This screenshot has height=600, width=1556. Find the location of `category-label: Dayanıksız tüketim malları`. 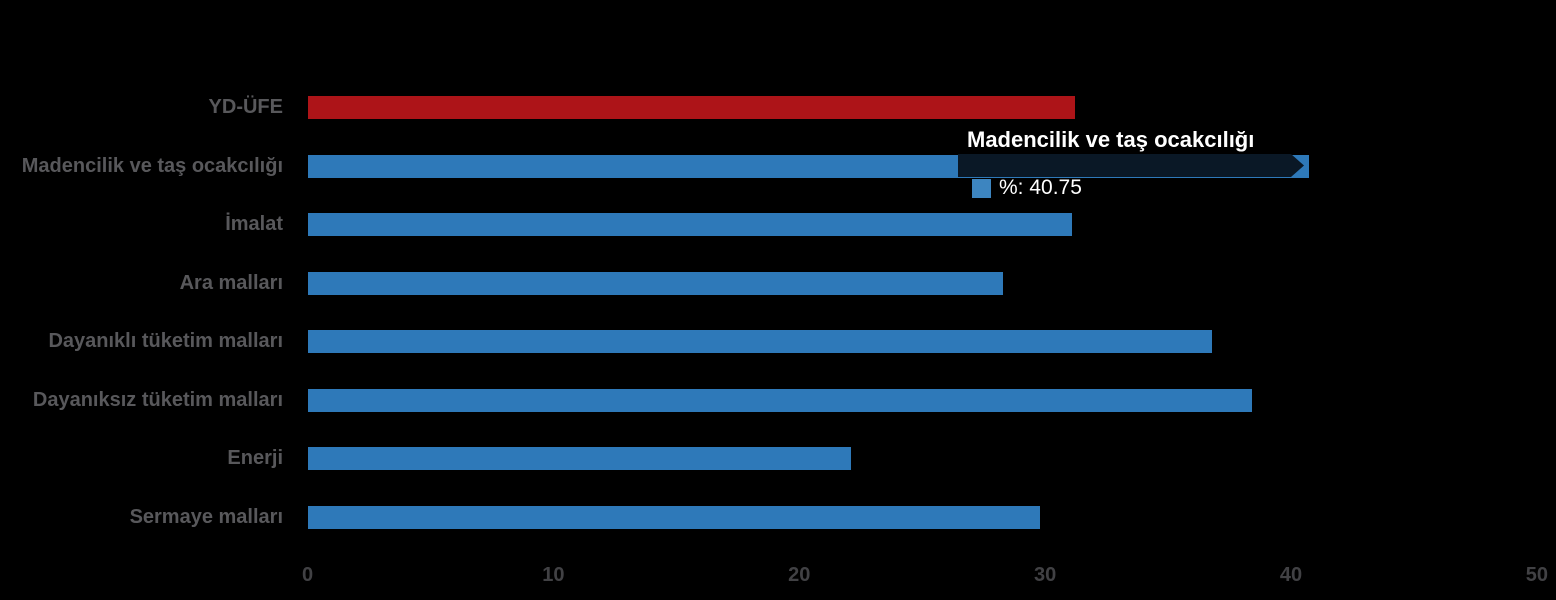

category-label: Dayanıksız tüketim malları is located at coordinates (157, 399).